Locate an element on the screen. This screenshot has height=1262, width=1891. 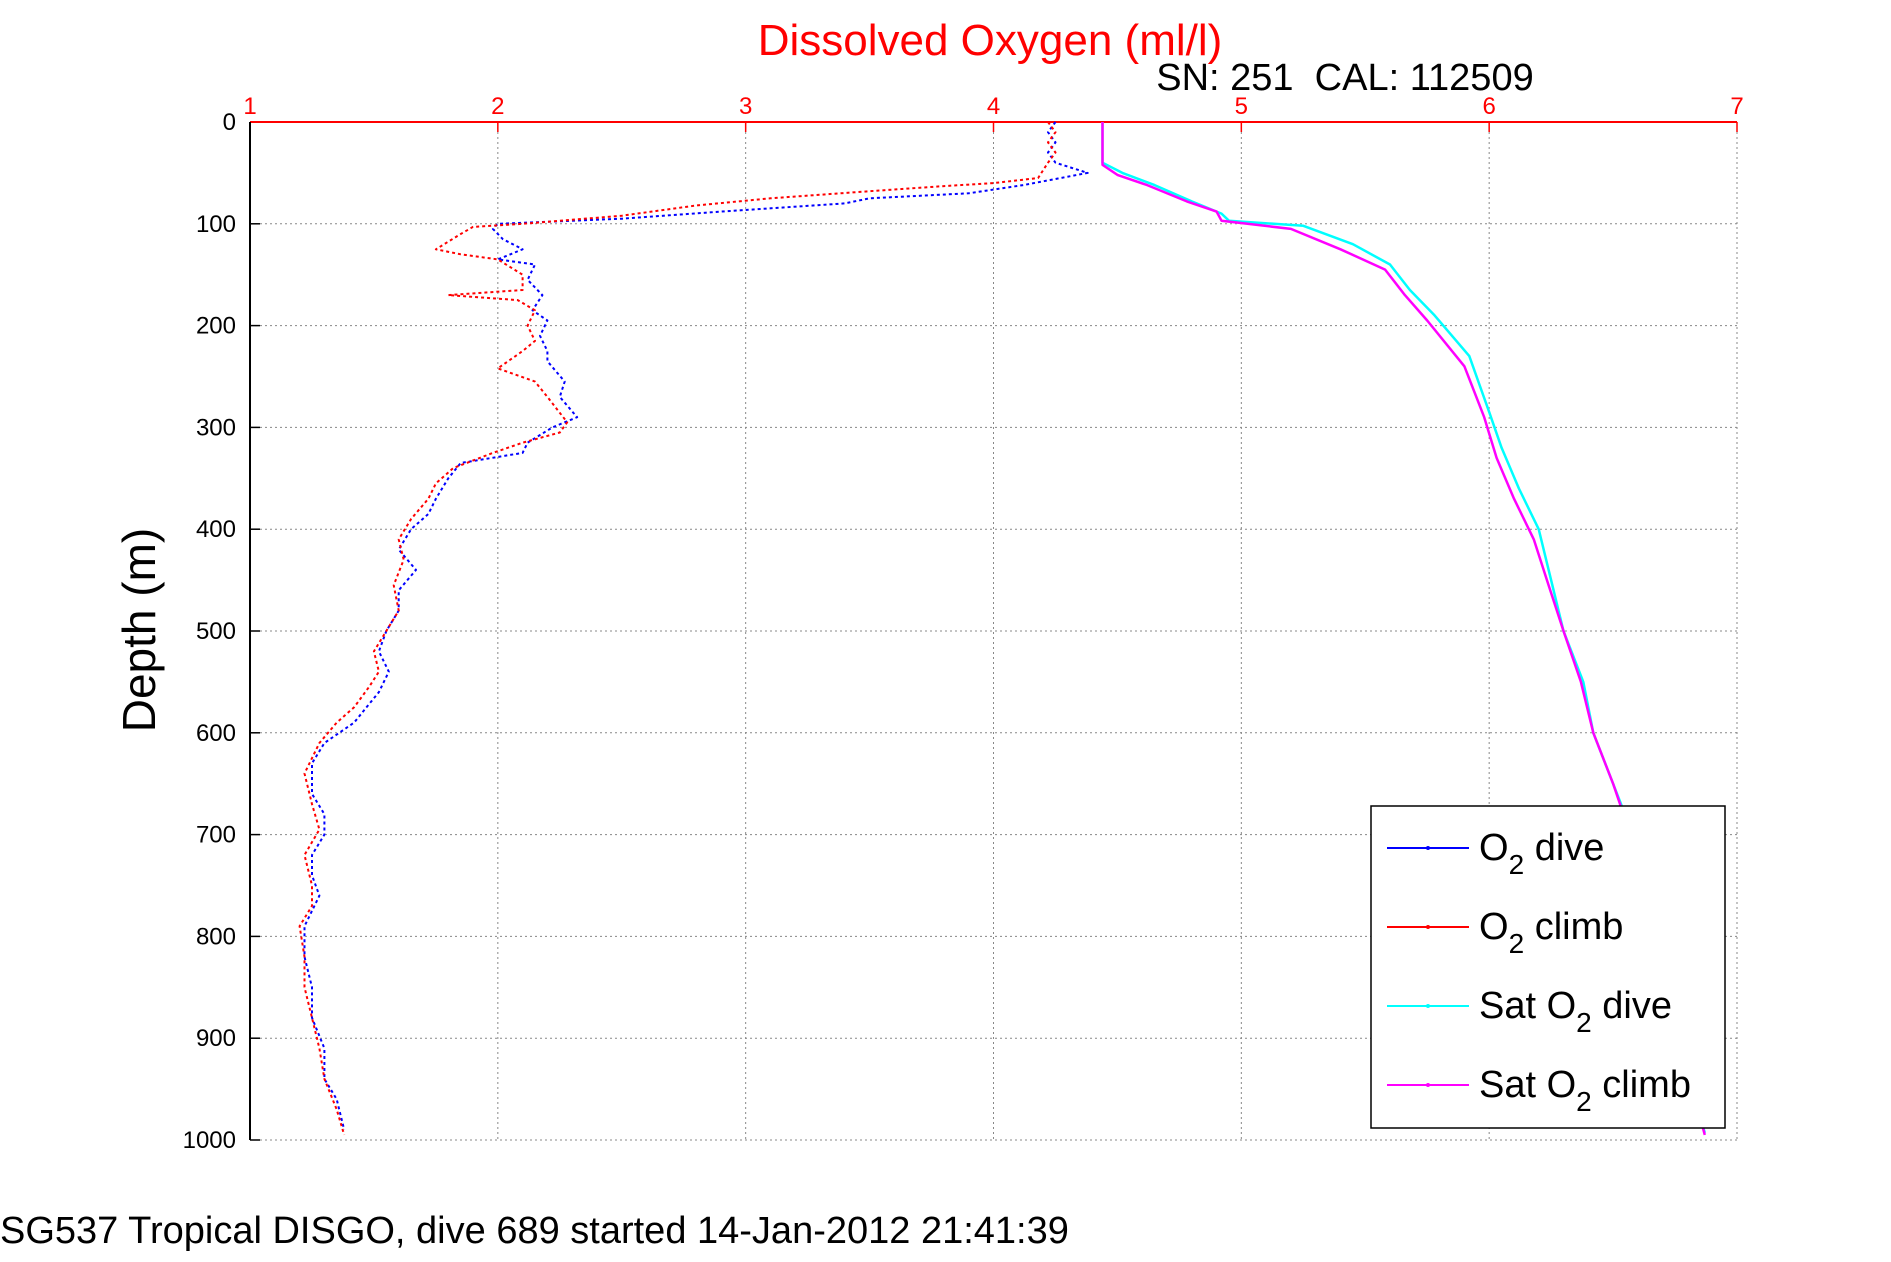
x-tick-label: 6 is located at coordinates (1488, 106).